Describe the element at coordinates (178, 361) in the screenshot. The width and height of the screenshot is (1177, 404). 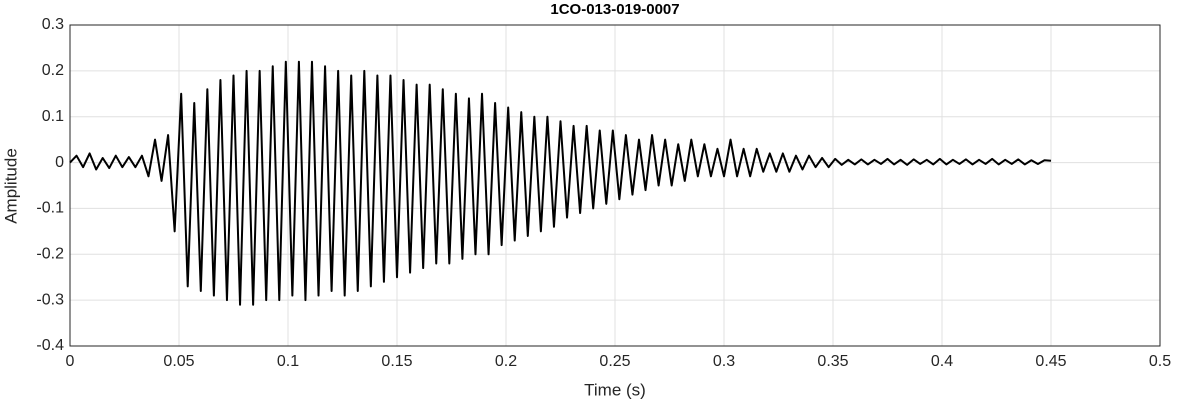
I see `x-tick-label: 0.05` at that location.